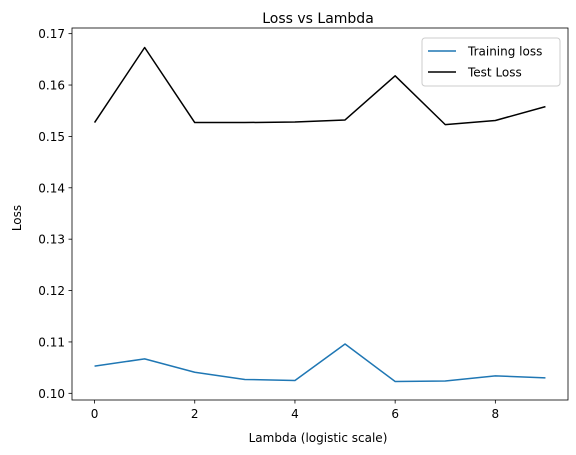  I want to click on legend-box, so click(491, 62).